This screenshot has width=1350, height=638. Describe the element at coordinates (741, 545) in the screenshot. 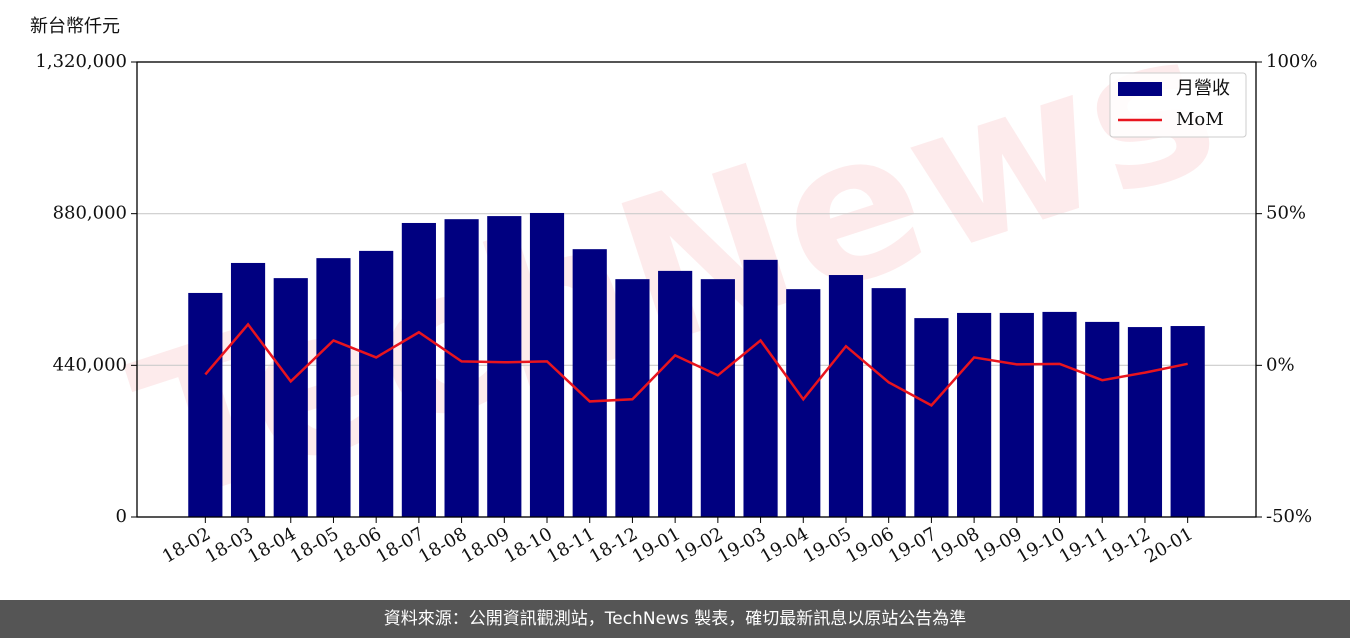

I see `x-tick-label: 19-03` at that location.